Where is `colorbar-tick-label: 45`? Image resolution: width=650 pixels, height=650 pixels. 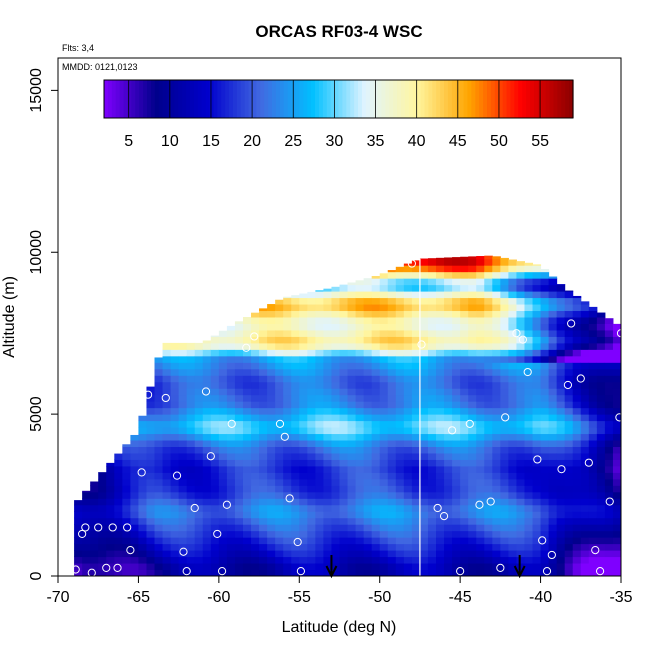 colorbar-tick-label: 45 is located at coordinates (458, 141).